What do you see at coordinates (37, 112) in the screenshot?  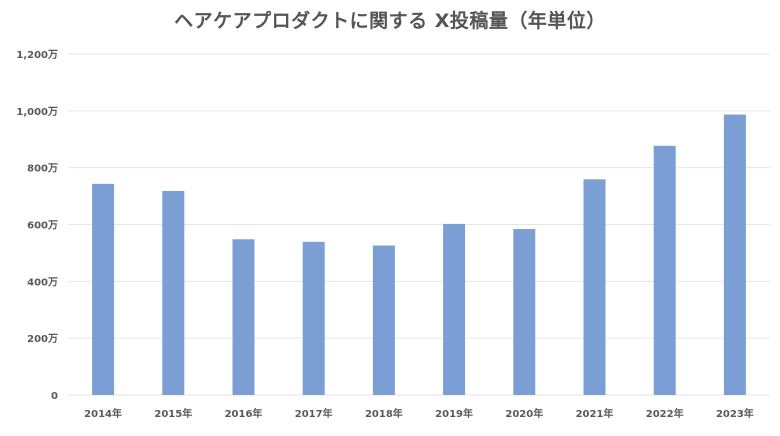 I see `y-tick-label: 1,000万` at bounding box center [37, 112].